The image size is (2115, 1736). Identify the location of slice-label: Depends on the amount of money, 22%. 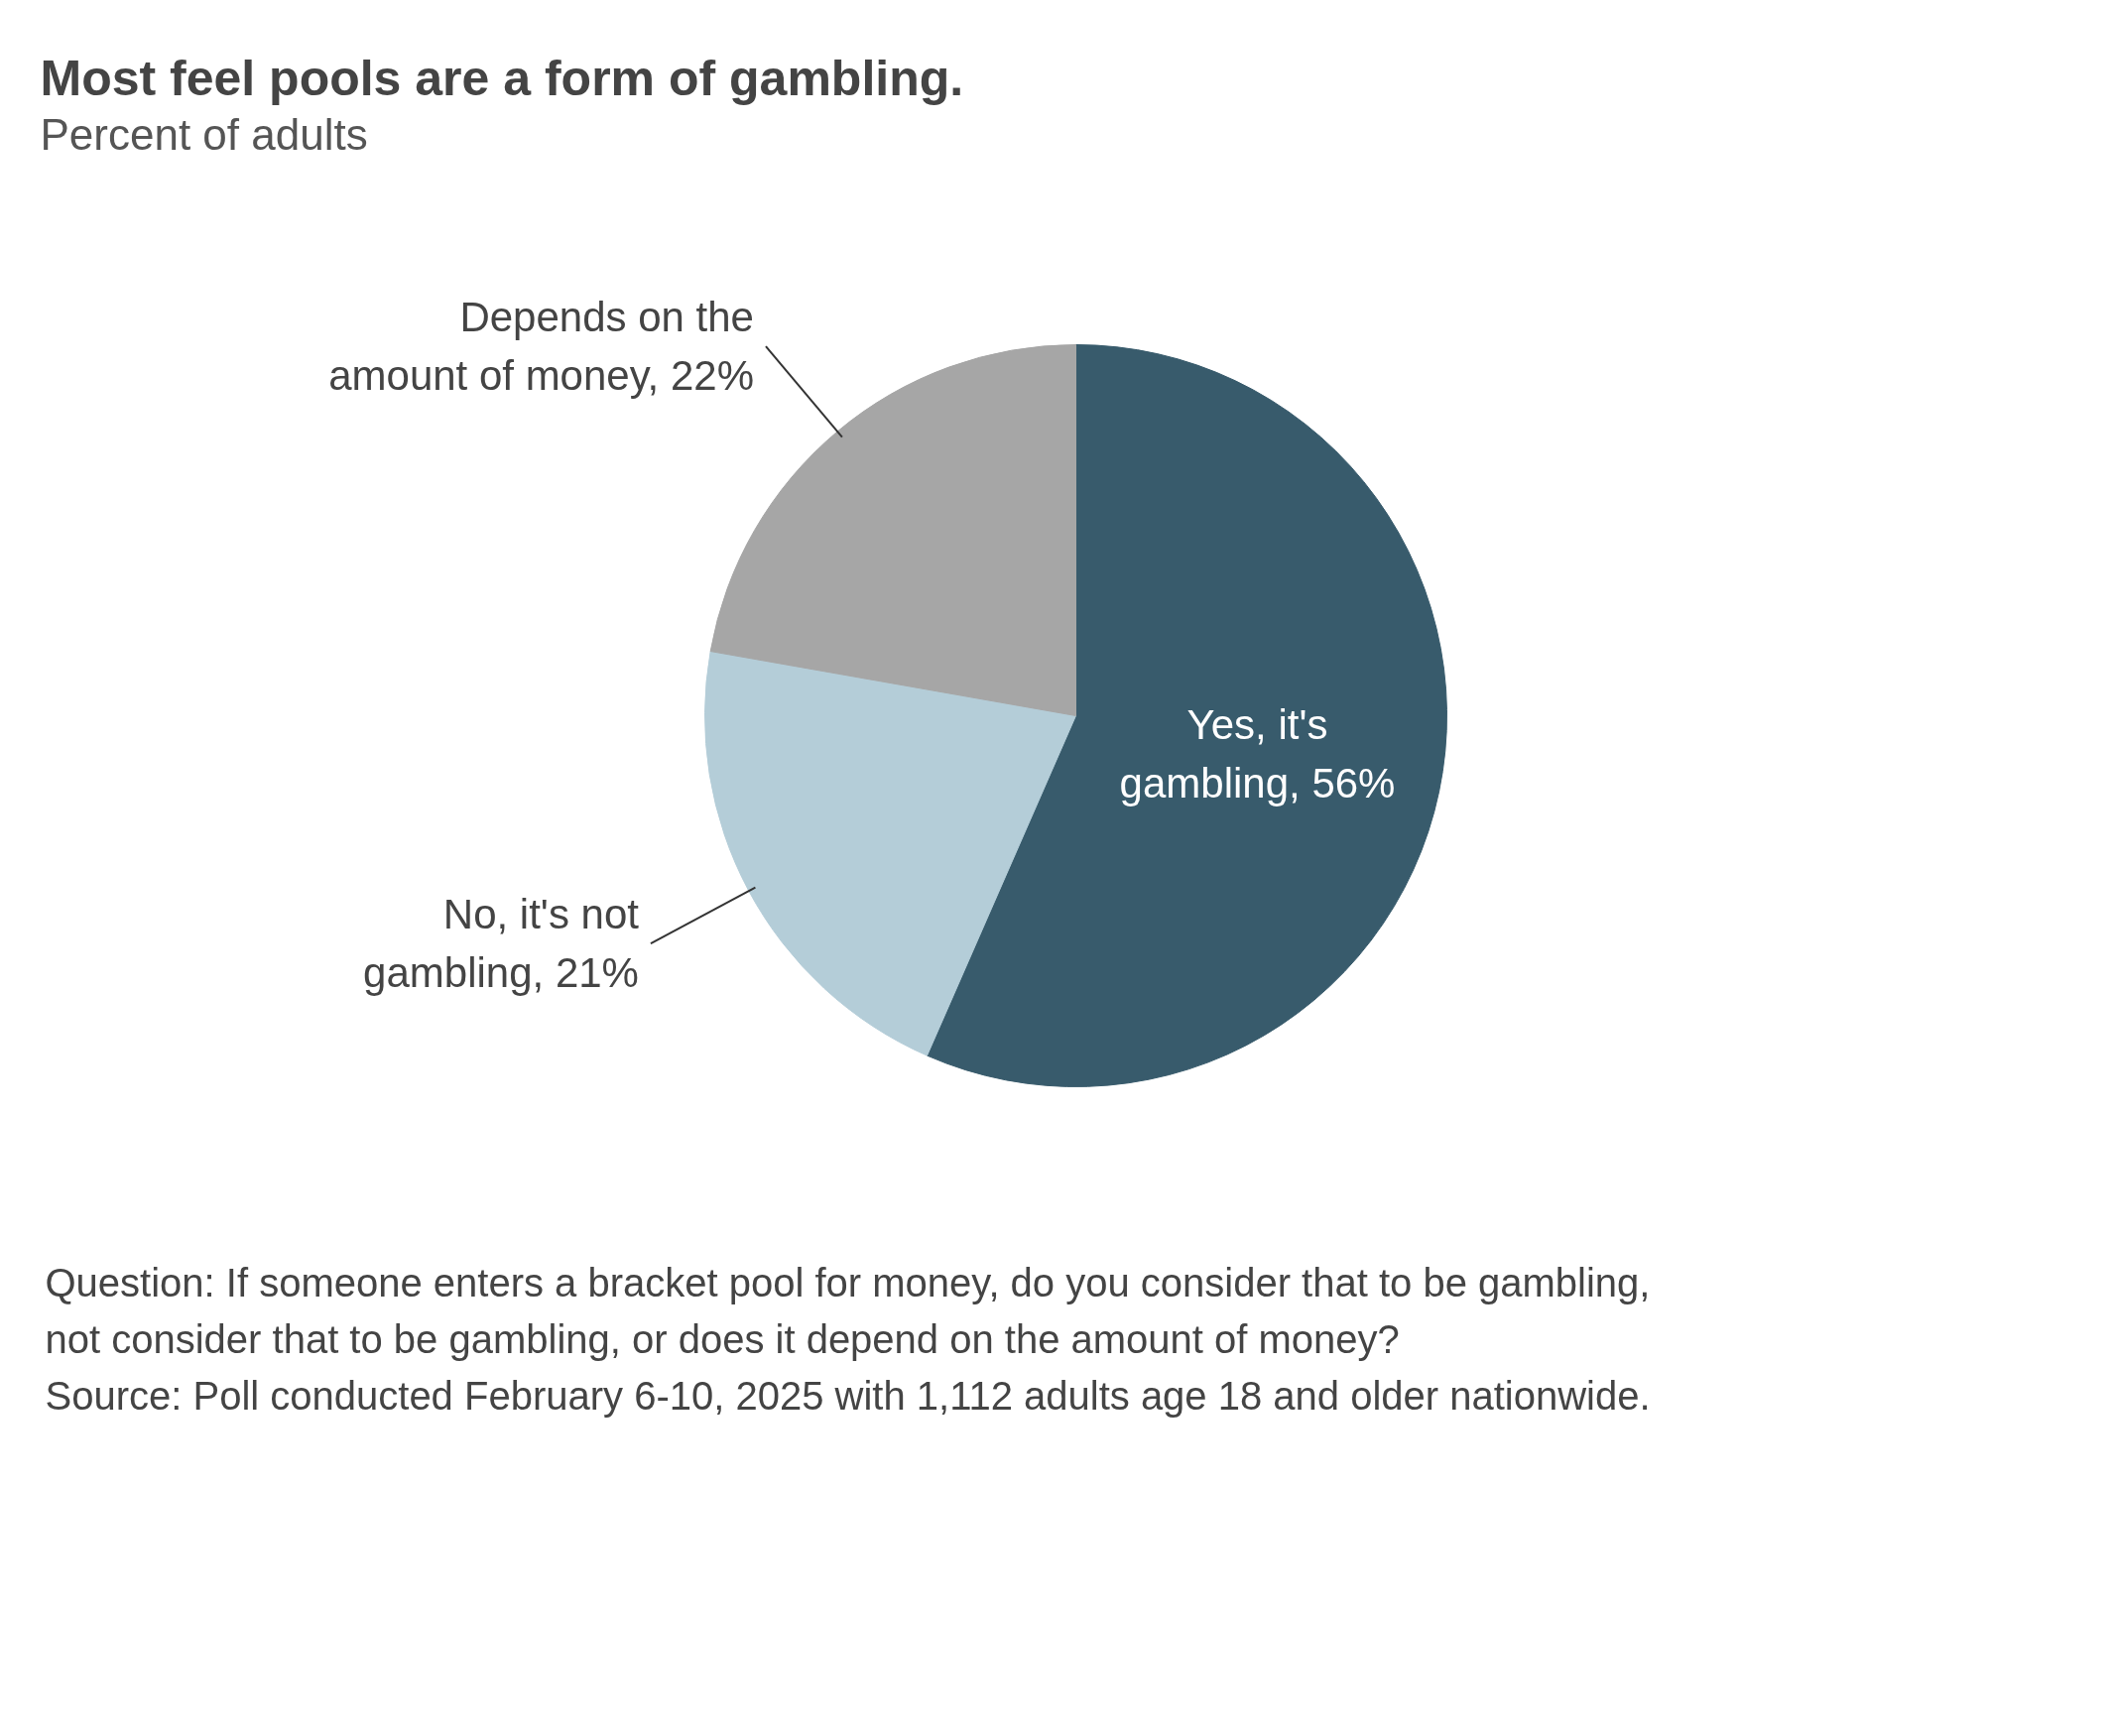
(541, 346).